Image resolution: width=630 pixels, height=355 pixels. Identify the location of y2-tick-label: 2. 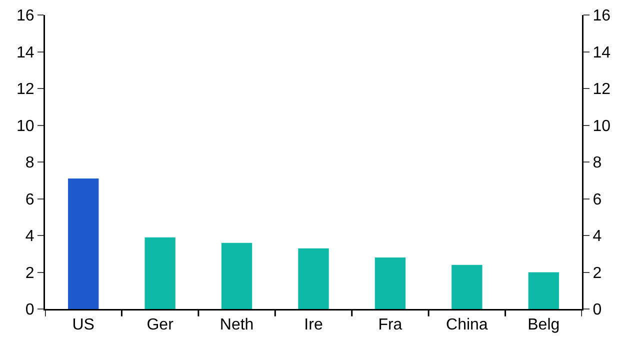
(597, 273).